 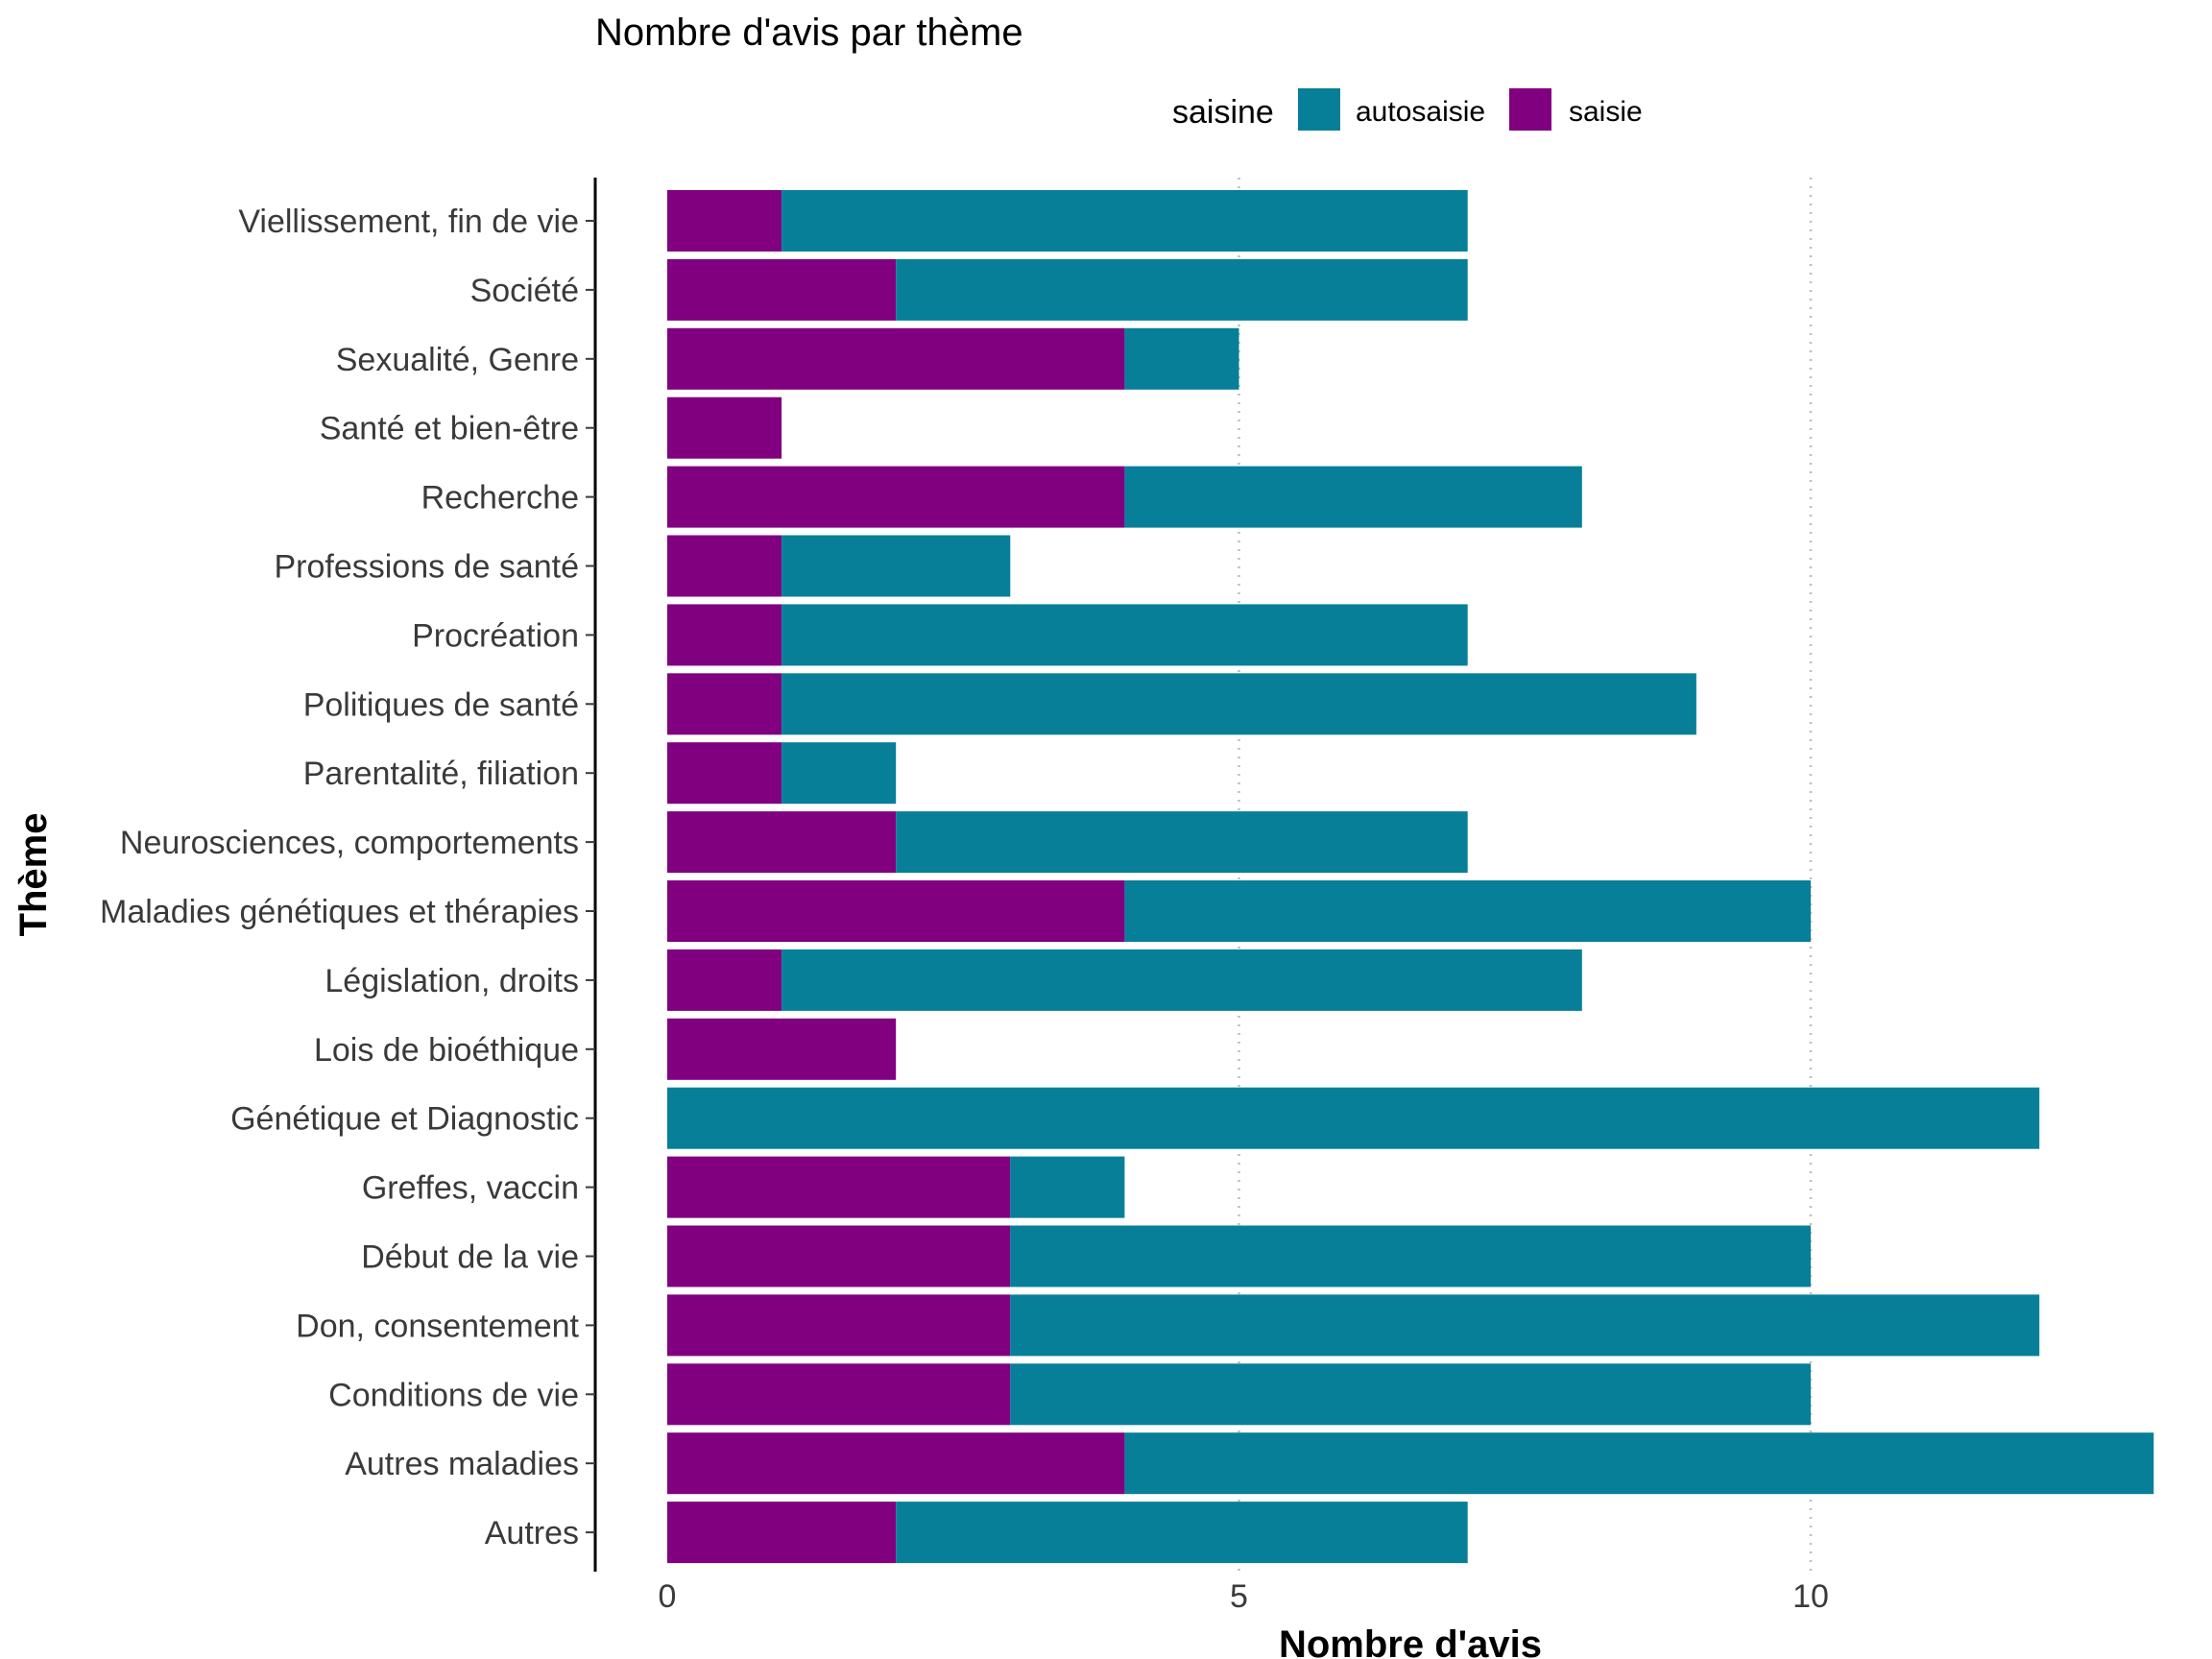 I want to click on bar-autosaisie-procreation, so click(x=1124, y=635).